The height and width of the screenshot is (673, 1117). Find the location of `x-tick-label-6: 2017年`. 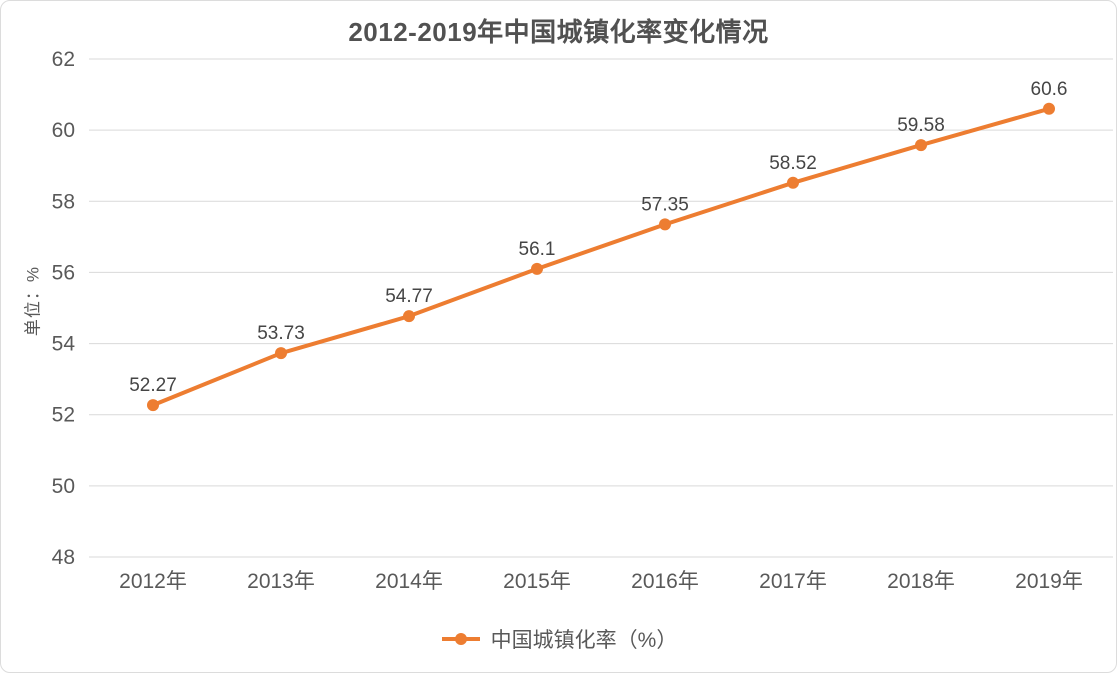

x-tick-label-6: 2017年 is located at coordinates (793, 581).